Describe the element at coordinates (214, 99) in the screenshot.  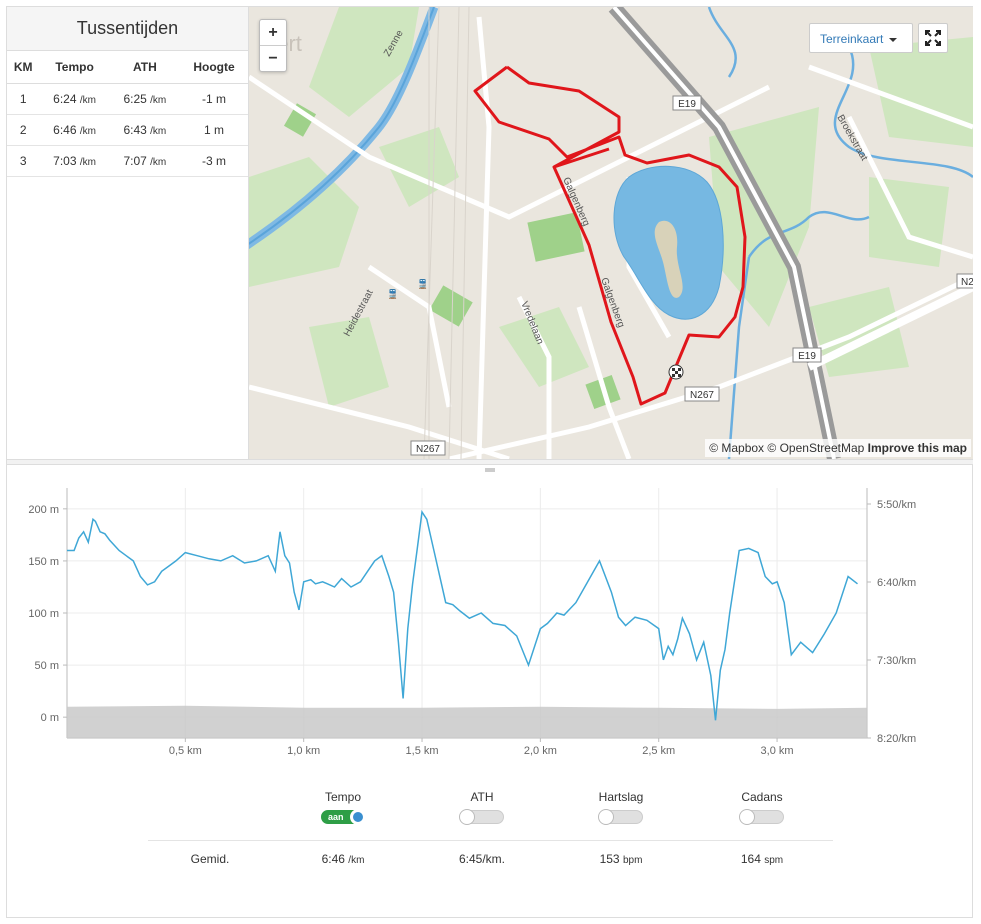
I see `row-height: -1 m` at that location.